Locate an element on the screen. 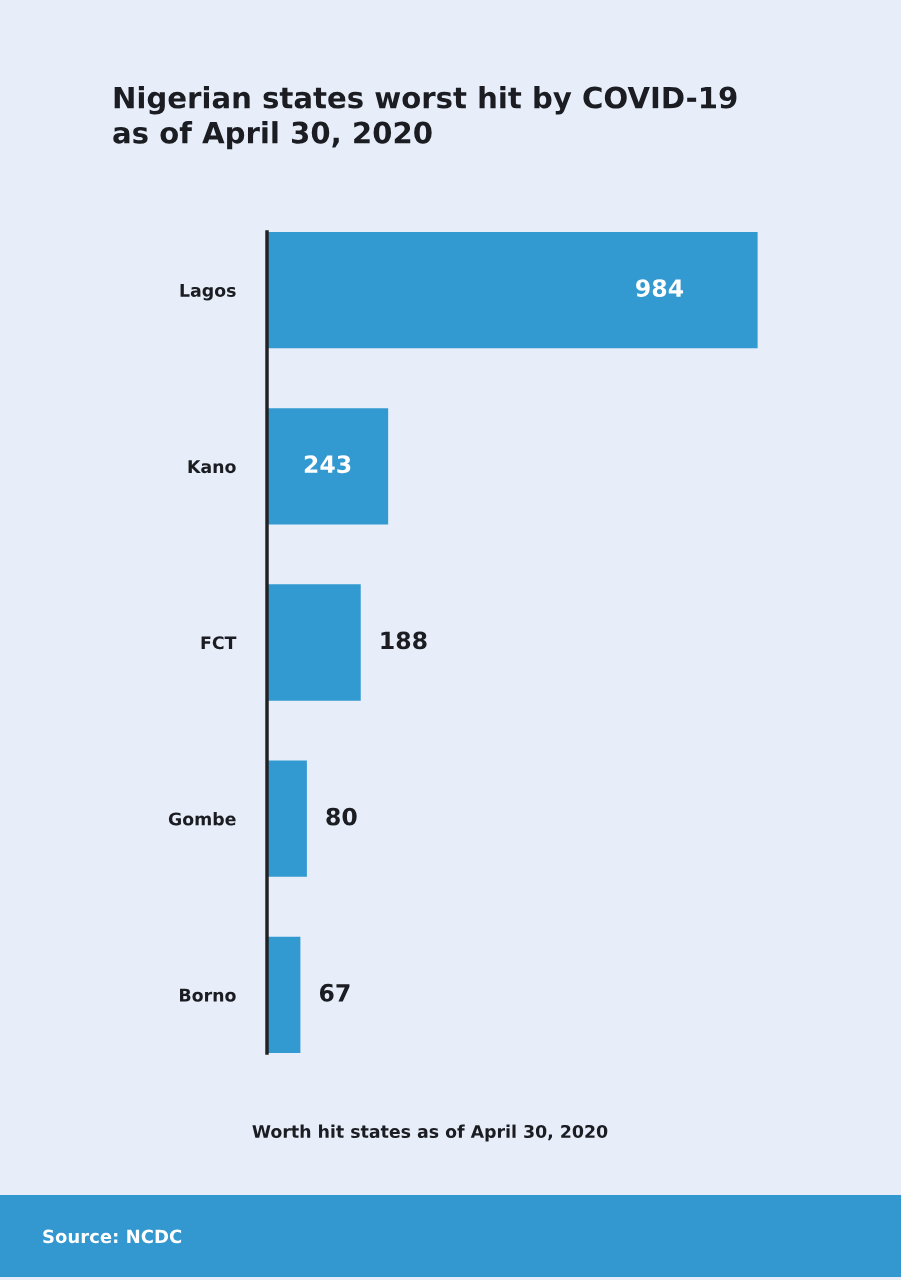  data-label: 984 is located at coordinates (660, 288).